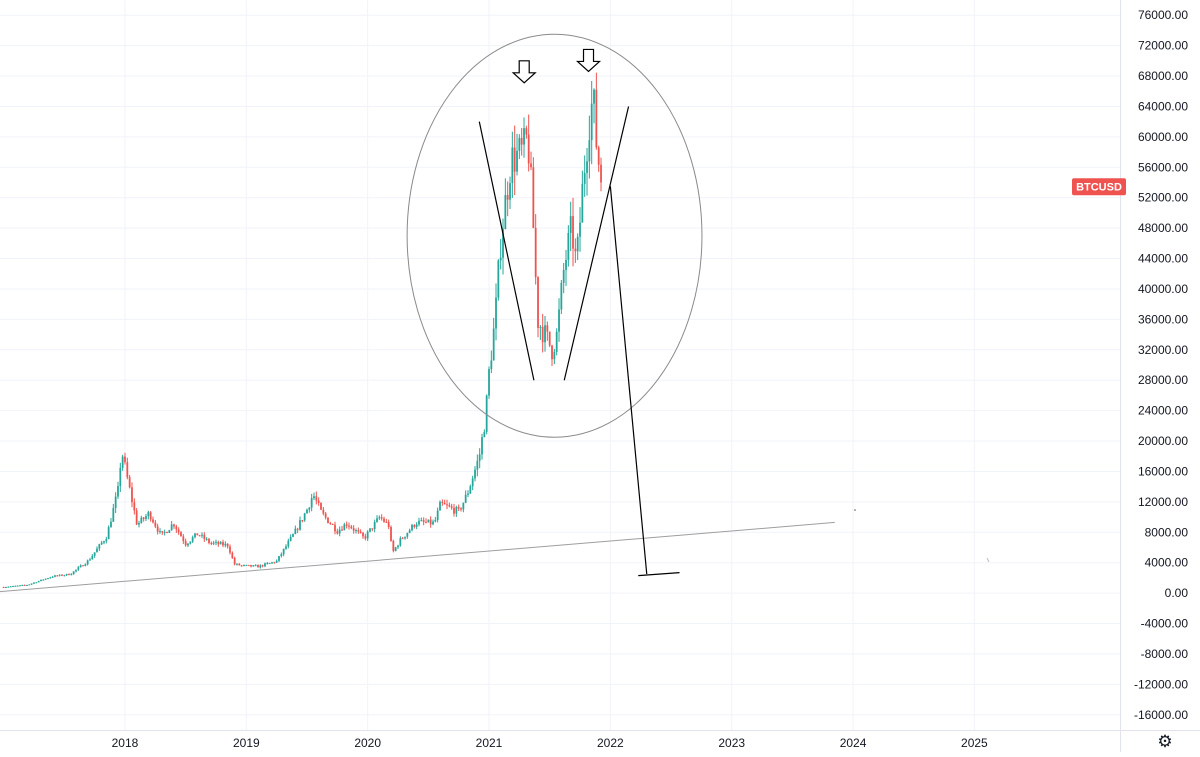 Image resolution: width=1200 pixels, height=757 pixels. Describe the element at coordinates (1167, 532) in the screenshot. I see `price-tick-label: 8000.00` at that location.